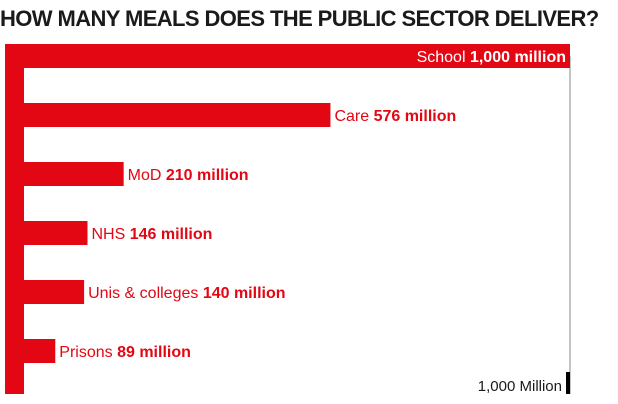 The image size is (618, 404). Describe the element at coordinates (45, 292) in the screenshot. I see `bar-unis-colleges` at that location.